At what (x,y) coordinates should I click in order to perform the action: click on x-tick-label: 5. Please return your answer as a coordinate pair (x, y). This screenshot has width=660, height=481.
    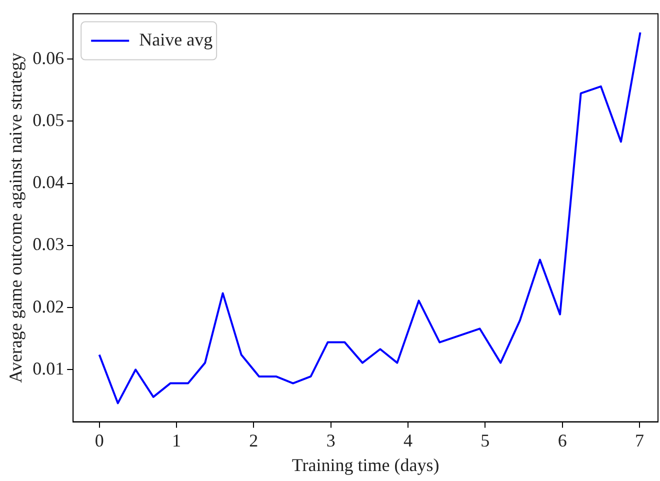
    Looking at the image, I should click on (485, 440).